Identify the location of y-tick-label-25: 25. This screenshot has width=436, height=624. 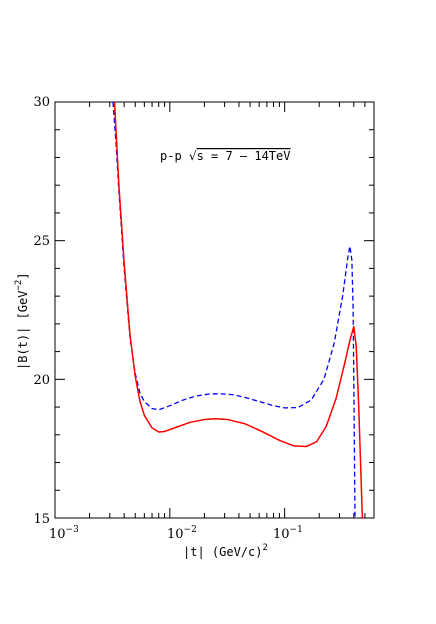
(41, 241).